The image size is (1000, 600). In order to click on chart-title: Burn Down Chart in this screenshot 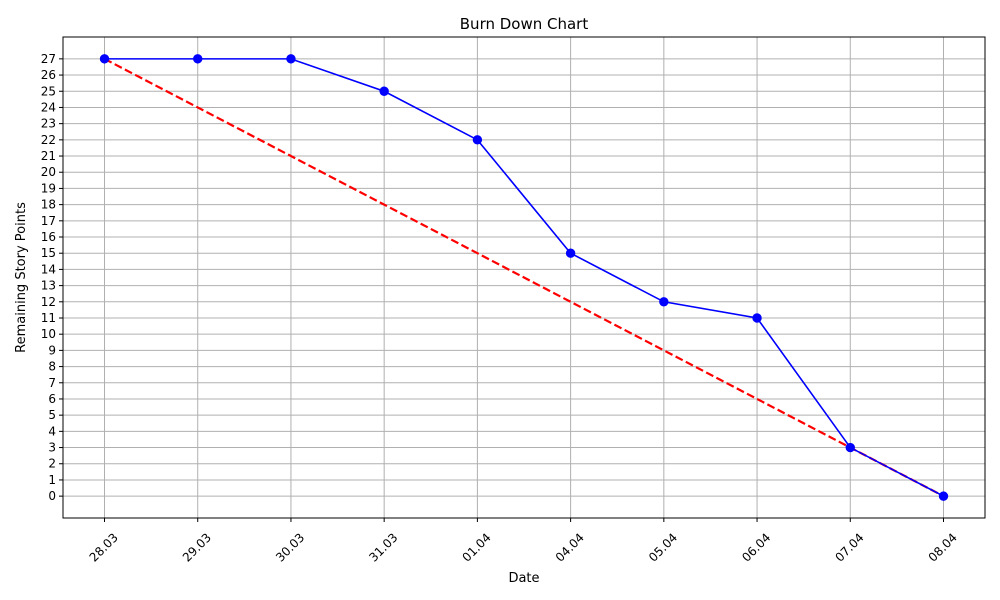, I will do `click(524, 24)`.